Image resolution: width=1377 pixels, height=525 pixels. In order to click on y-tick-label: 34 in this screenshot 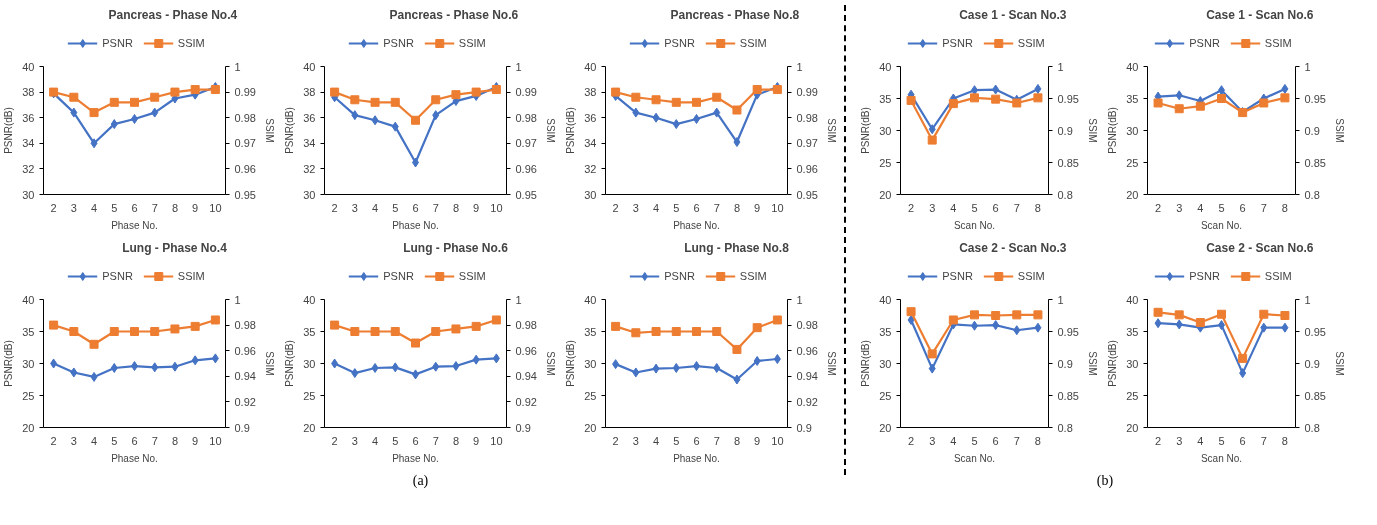, I will do `click(28, 143)`.